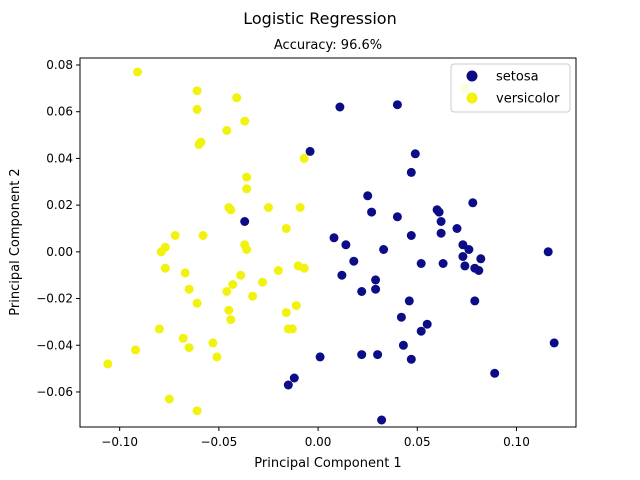 The width and height of the screenshot is (640, 480). I want to click on y-tick-label-4: 0.02, so click(59, 205).